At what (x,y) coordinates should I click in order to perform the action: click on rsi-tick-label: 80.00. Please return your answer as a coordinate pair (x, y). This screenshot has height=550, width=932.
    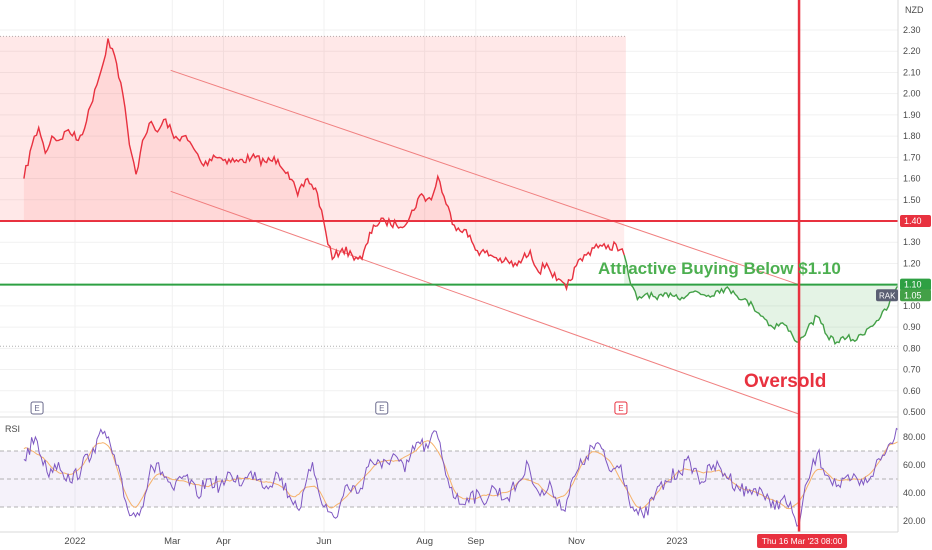
    Looking at the image, I should click on (914, 437).